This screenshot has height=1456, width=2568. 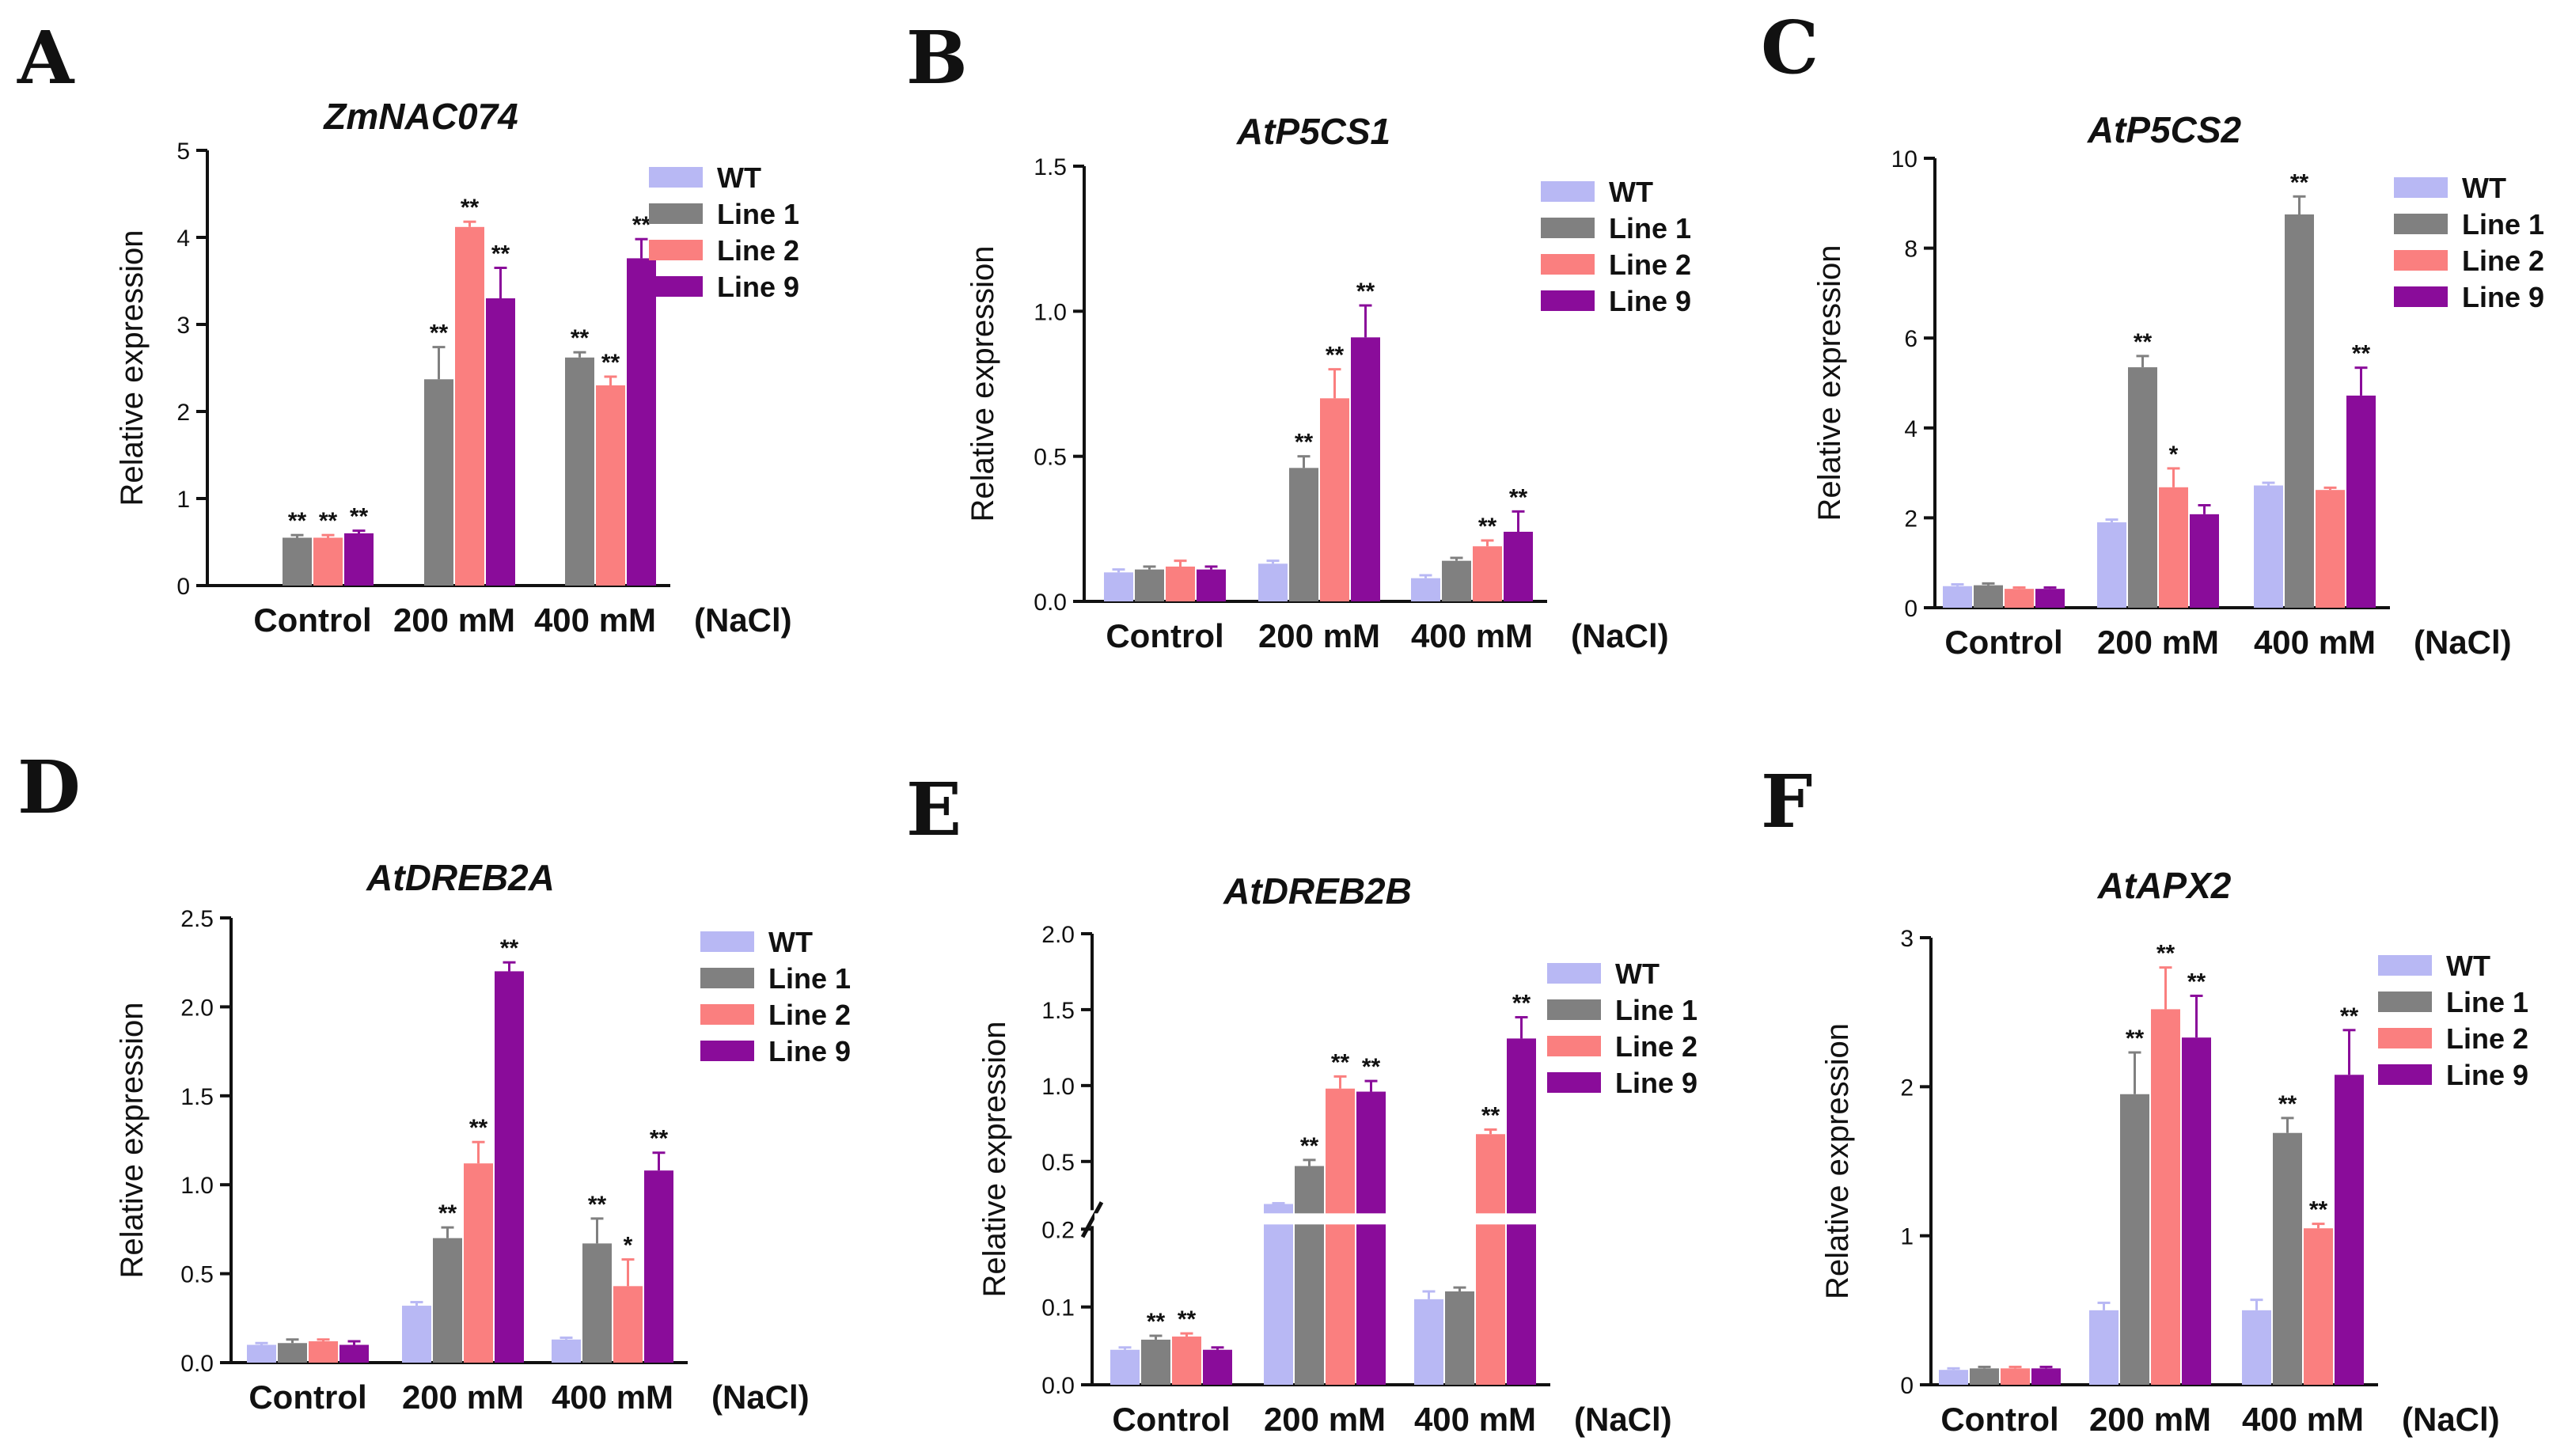 What do you see at coordinates (1092, 1219) in the screenshot?
I see `axis-break-mark` at bounding box center [1092, 1219].